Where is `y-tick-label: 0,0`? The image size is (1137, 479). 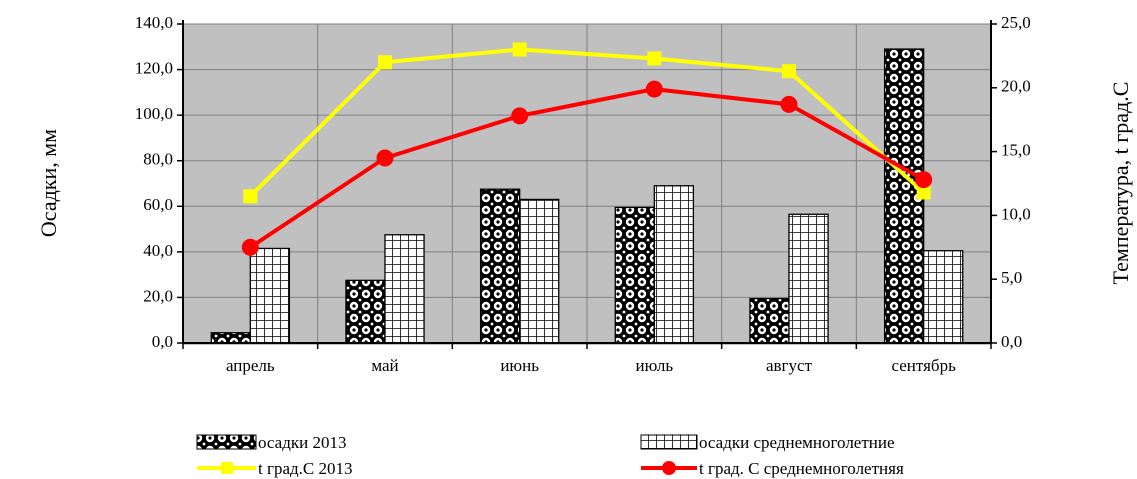
y-tick-label: 0,0 is located at coordinates (162, 341).